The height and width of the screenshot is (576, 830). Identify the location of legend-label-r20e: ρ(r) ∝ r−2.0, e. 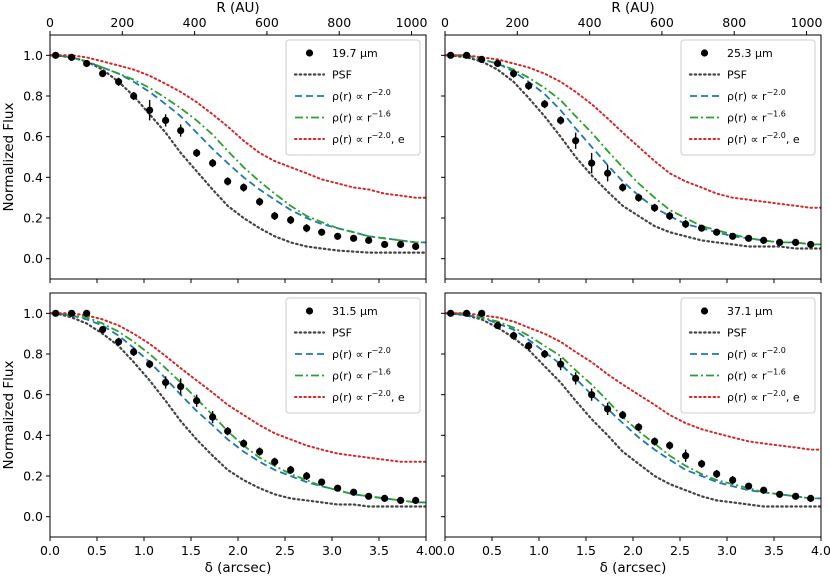
(763, 396).